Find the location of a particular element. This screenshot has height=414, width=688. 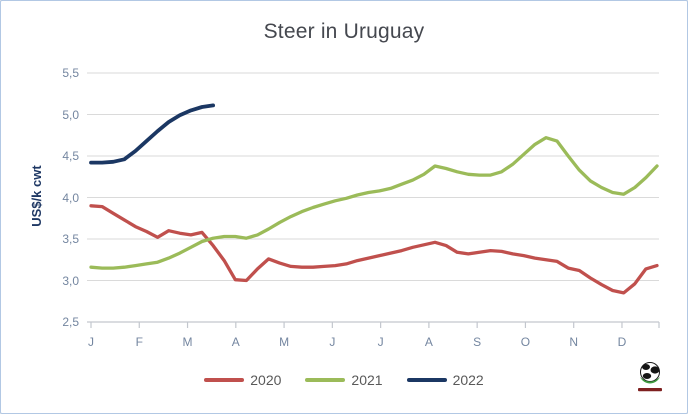

y-tick-label: 5,5 is located at coordinates (70, 73).